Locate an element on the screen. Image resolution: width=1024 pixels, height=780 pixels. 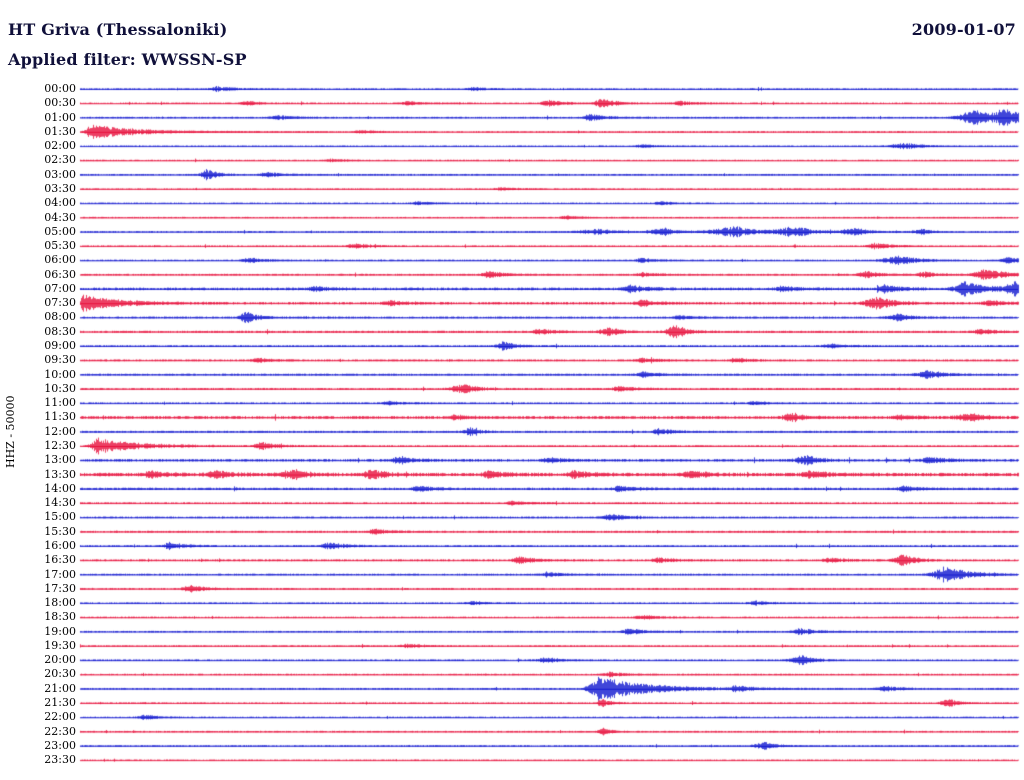
trace-time-label: 22:00 is located at coordinates (60, 717).